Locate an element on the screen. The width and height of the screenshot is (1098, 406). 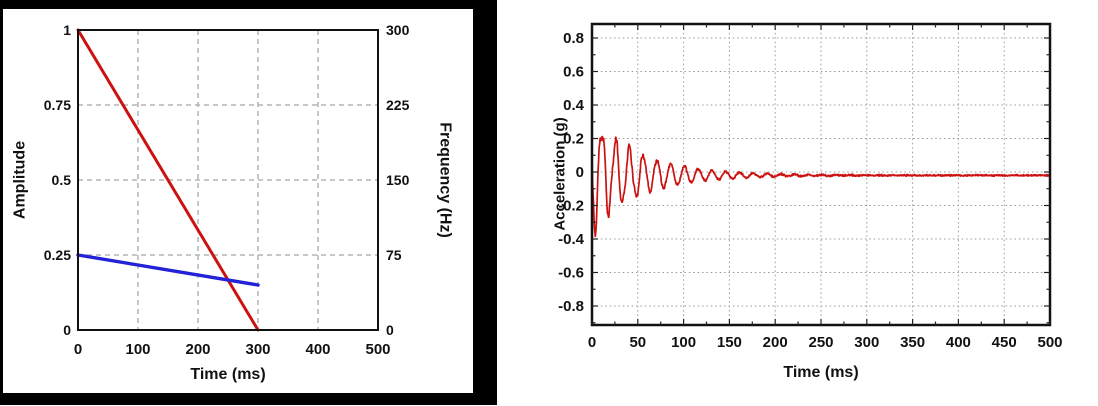
left-y-tick-label: 0.5 is located at coordinates (62, 180).